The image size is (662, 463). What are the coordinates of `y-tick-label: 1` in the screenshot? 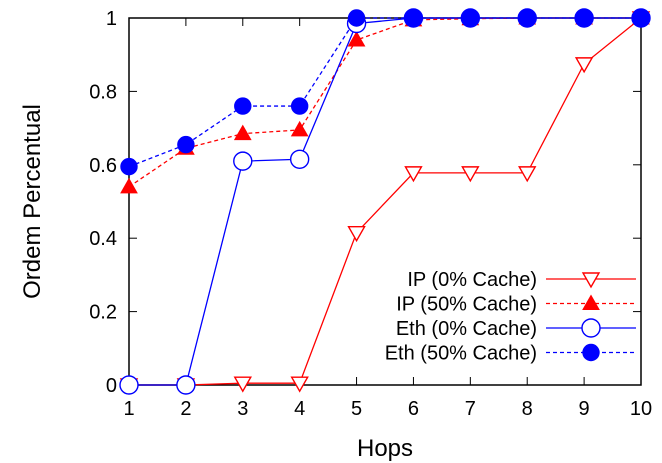 It's located at (111, 19).